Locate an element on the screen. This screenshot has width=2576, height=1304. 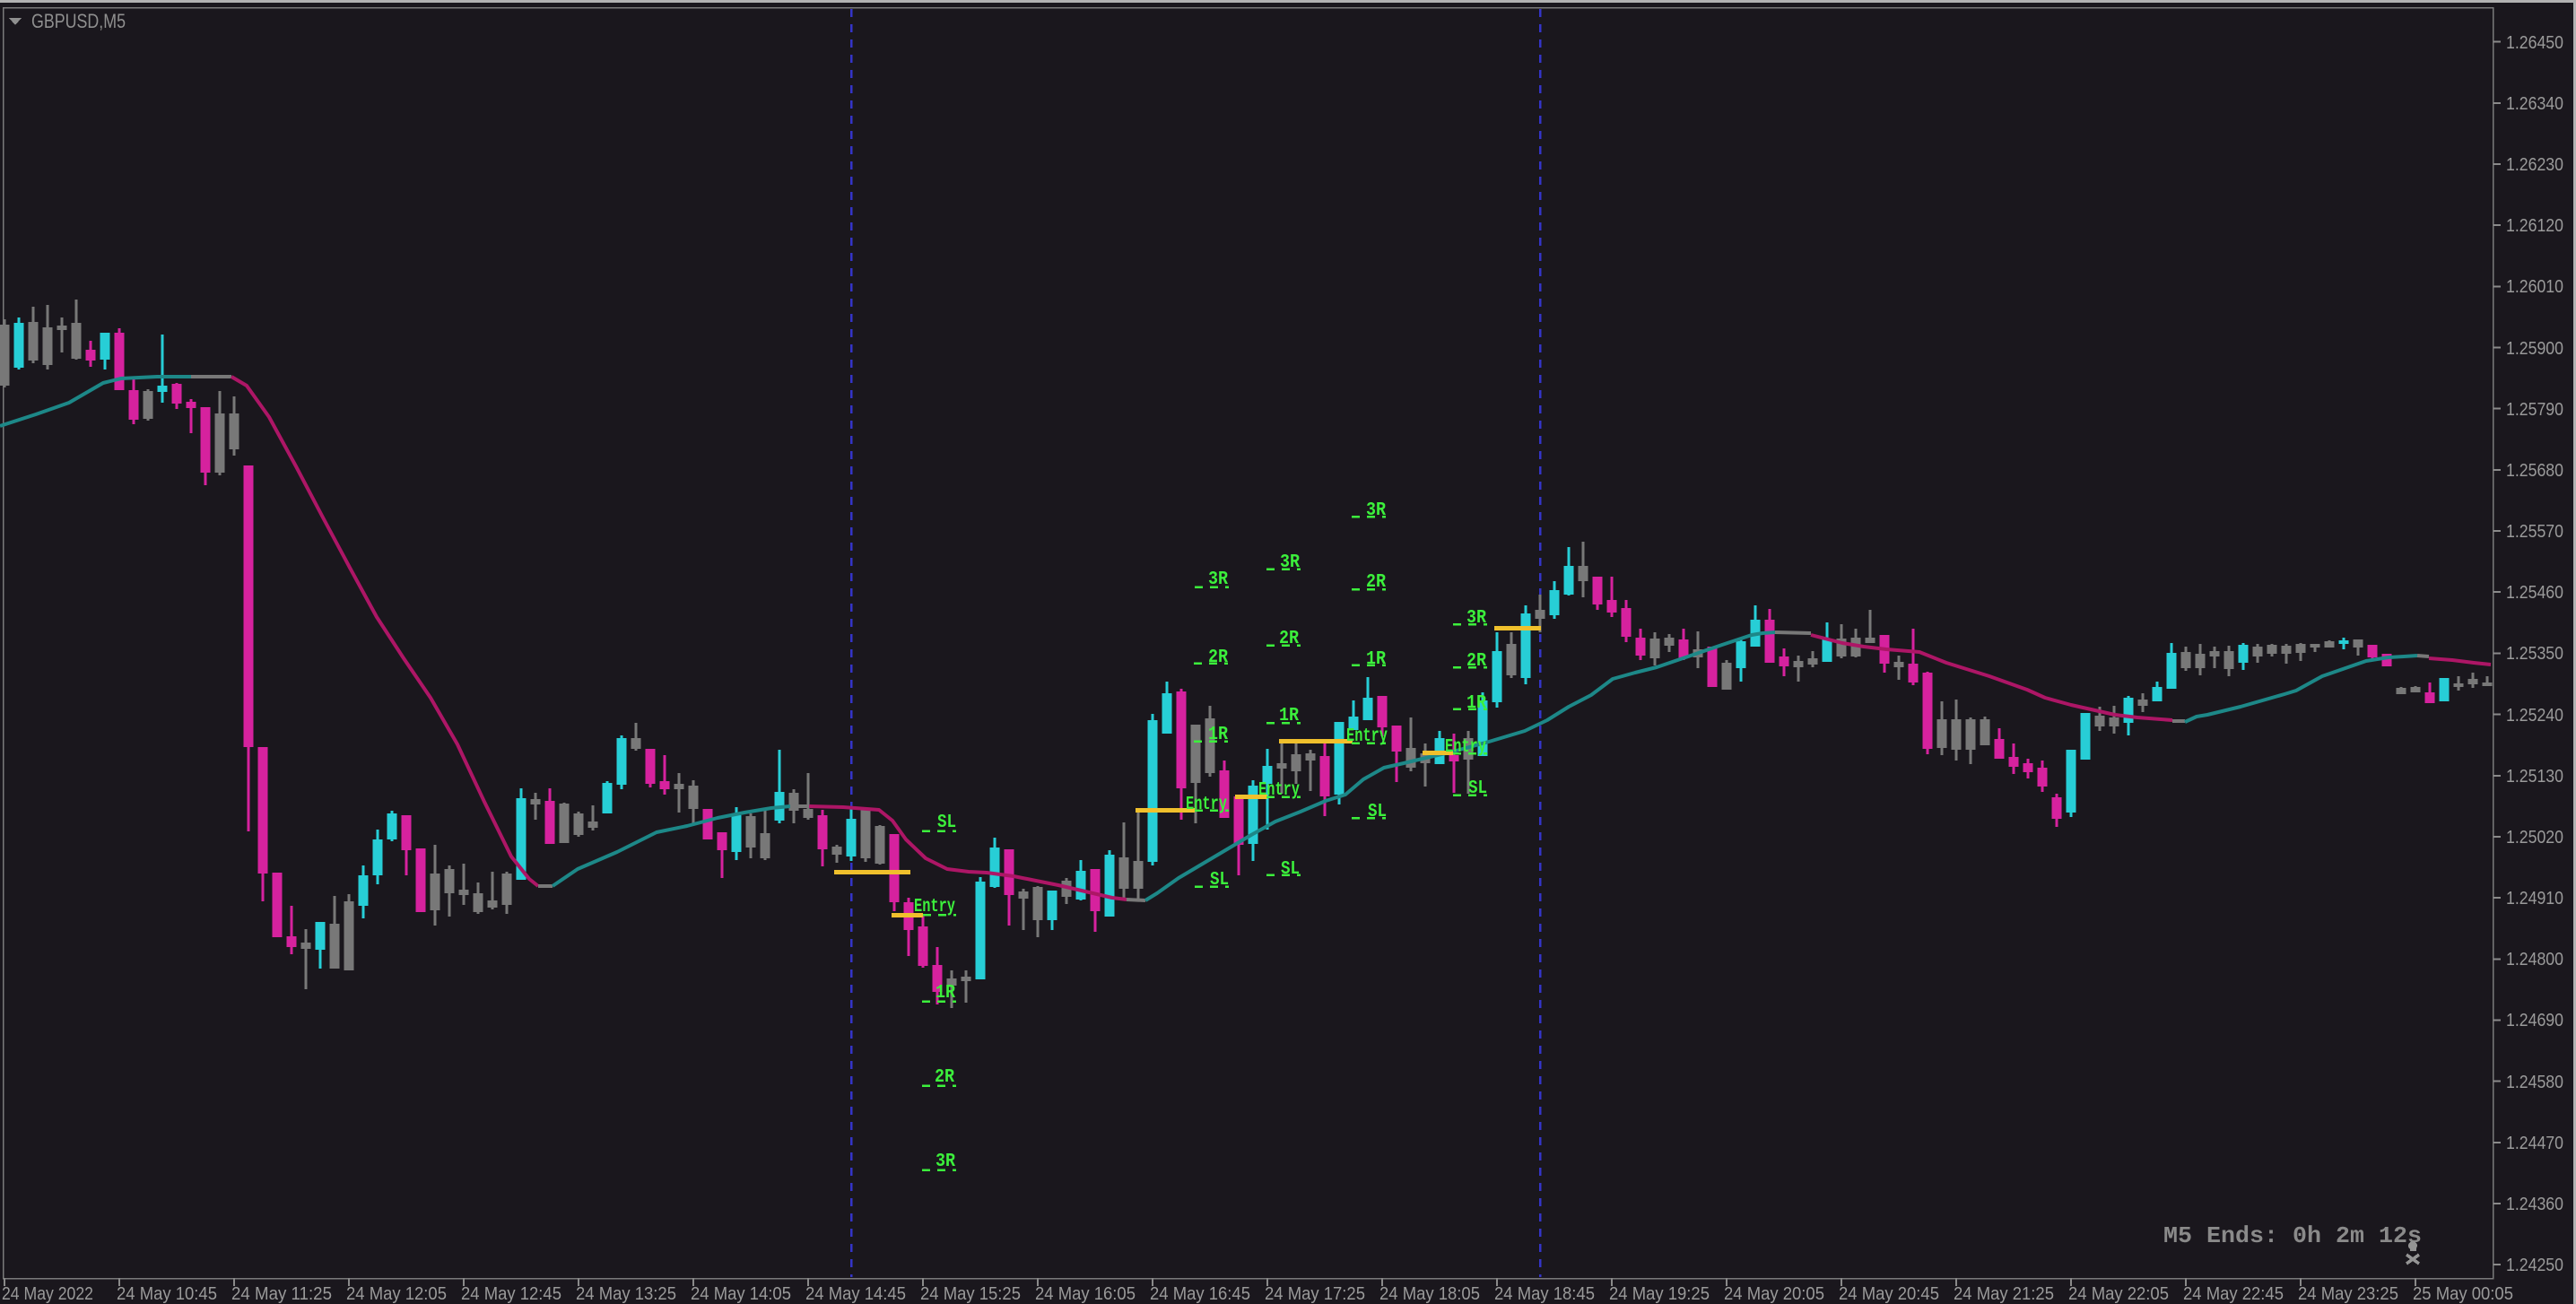
svg-text: 24 May 11:25 is located at coordinates (281, 1293).